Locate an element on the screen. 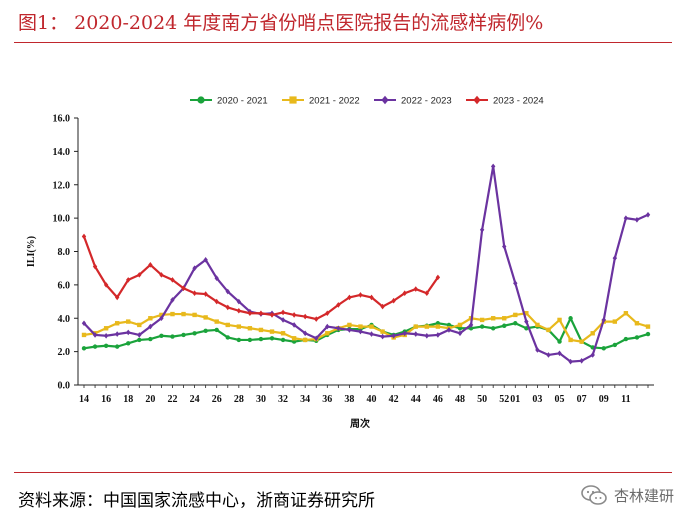  wechat-icon is located at coordinates (594, 495).